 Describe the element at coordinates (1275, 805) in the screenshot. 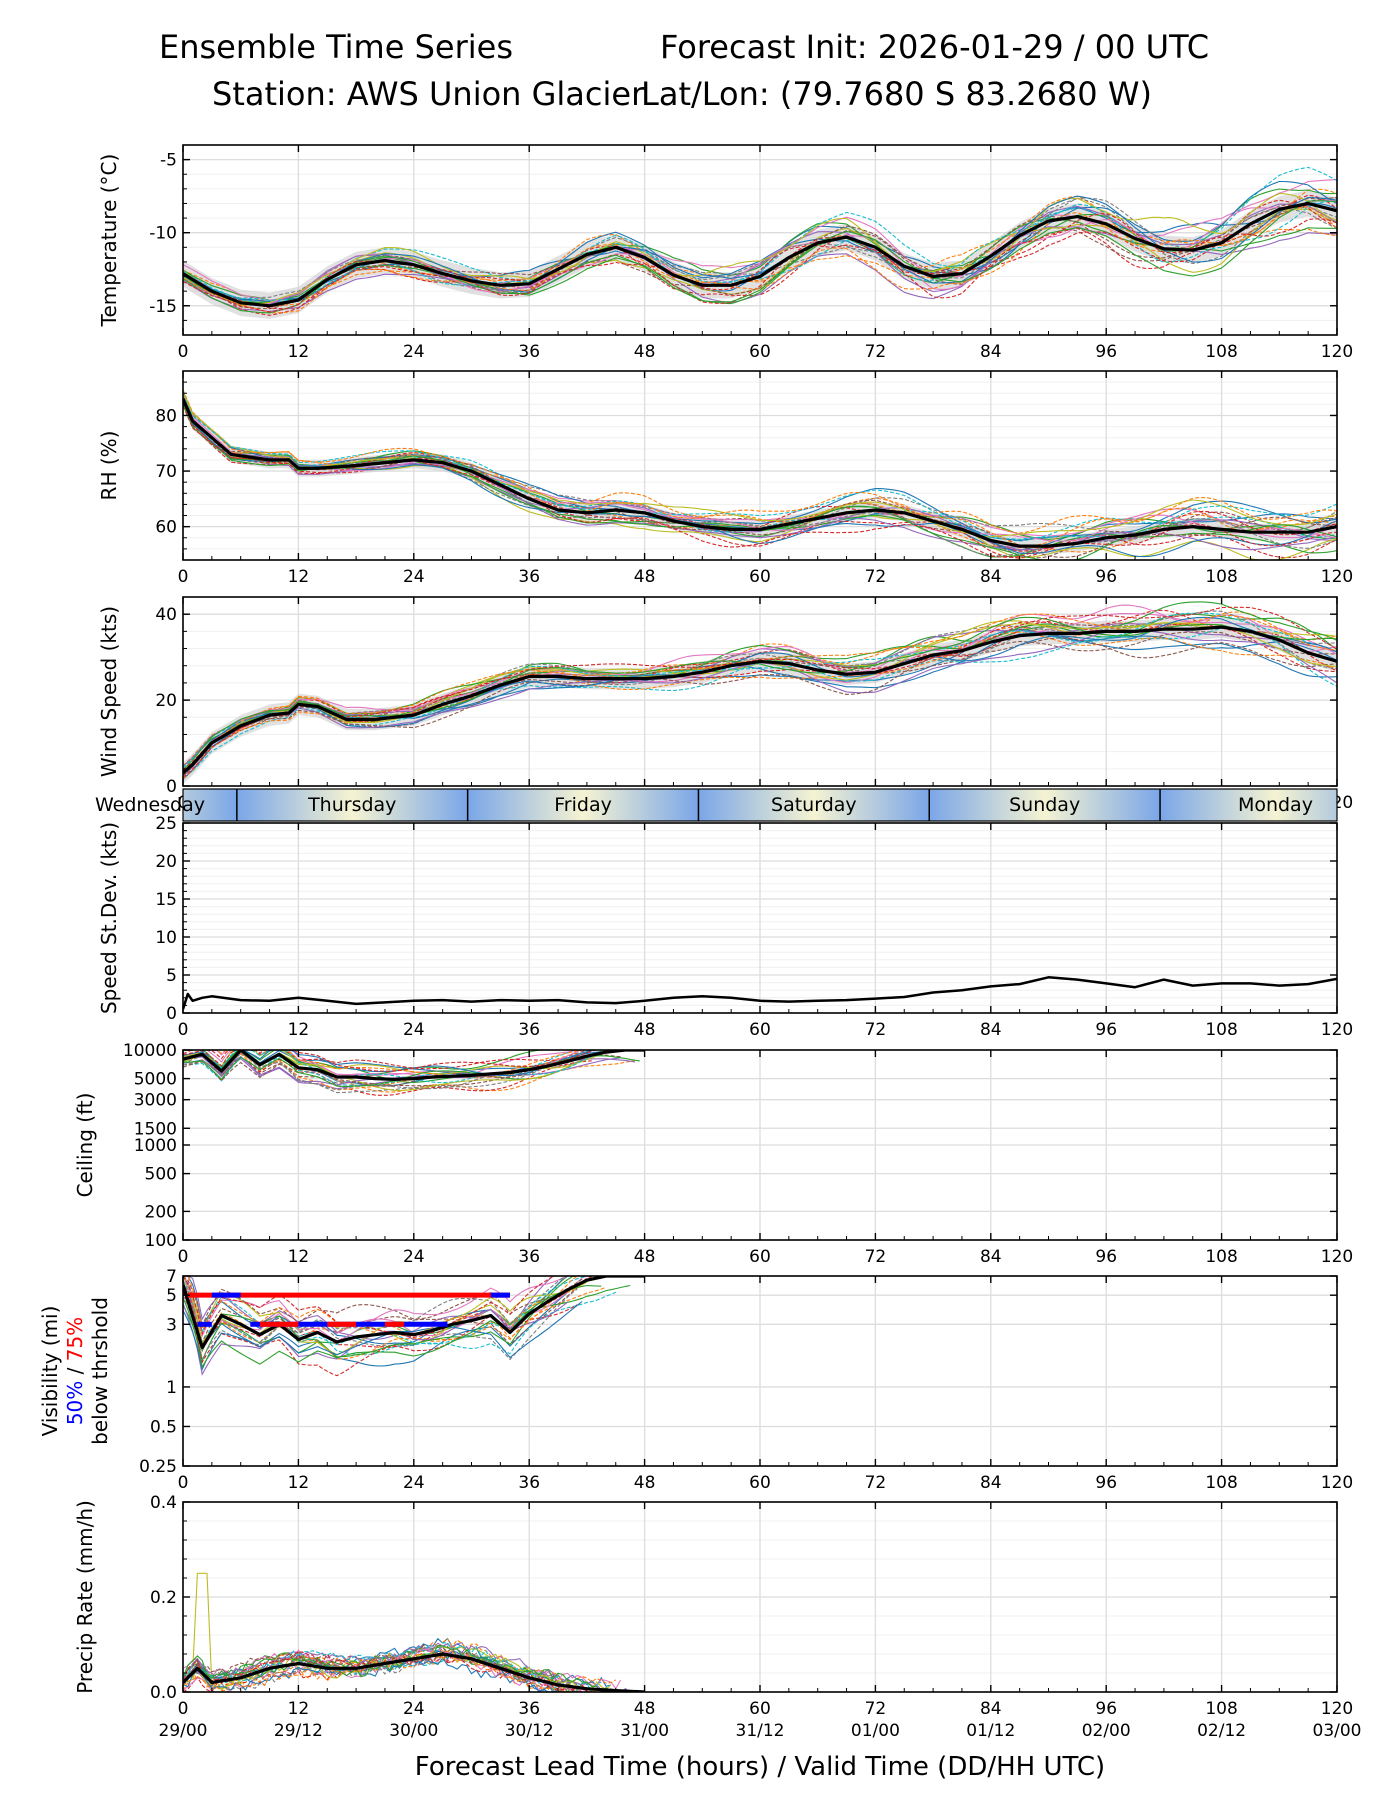

I see `day-label: Monday` at that location.